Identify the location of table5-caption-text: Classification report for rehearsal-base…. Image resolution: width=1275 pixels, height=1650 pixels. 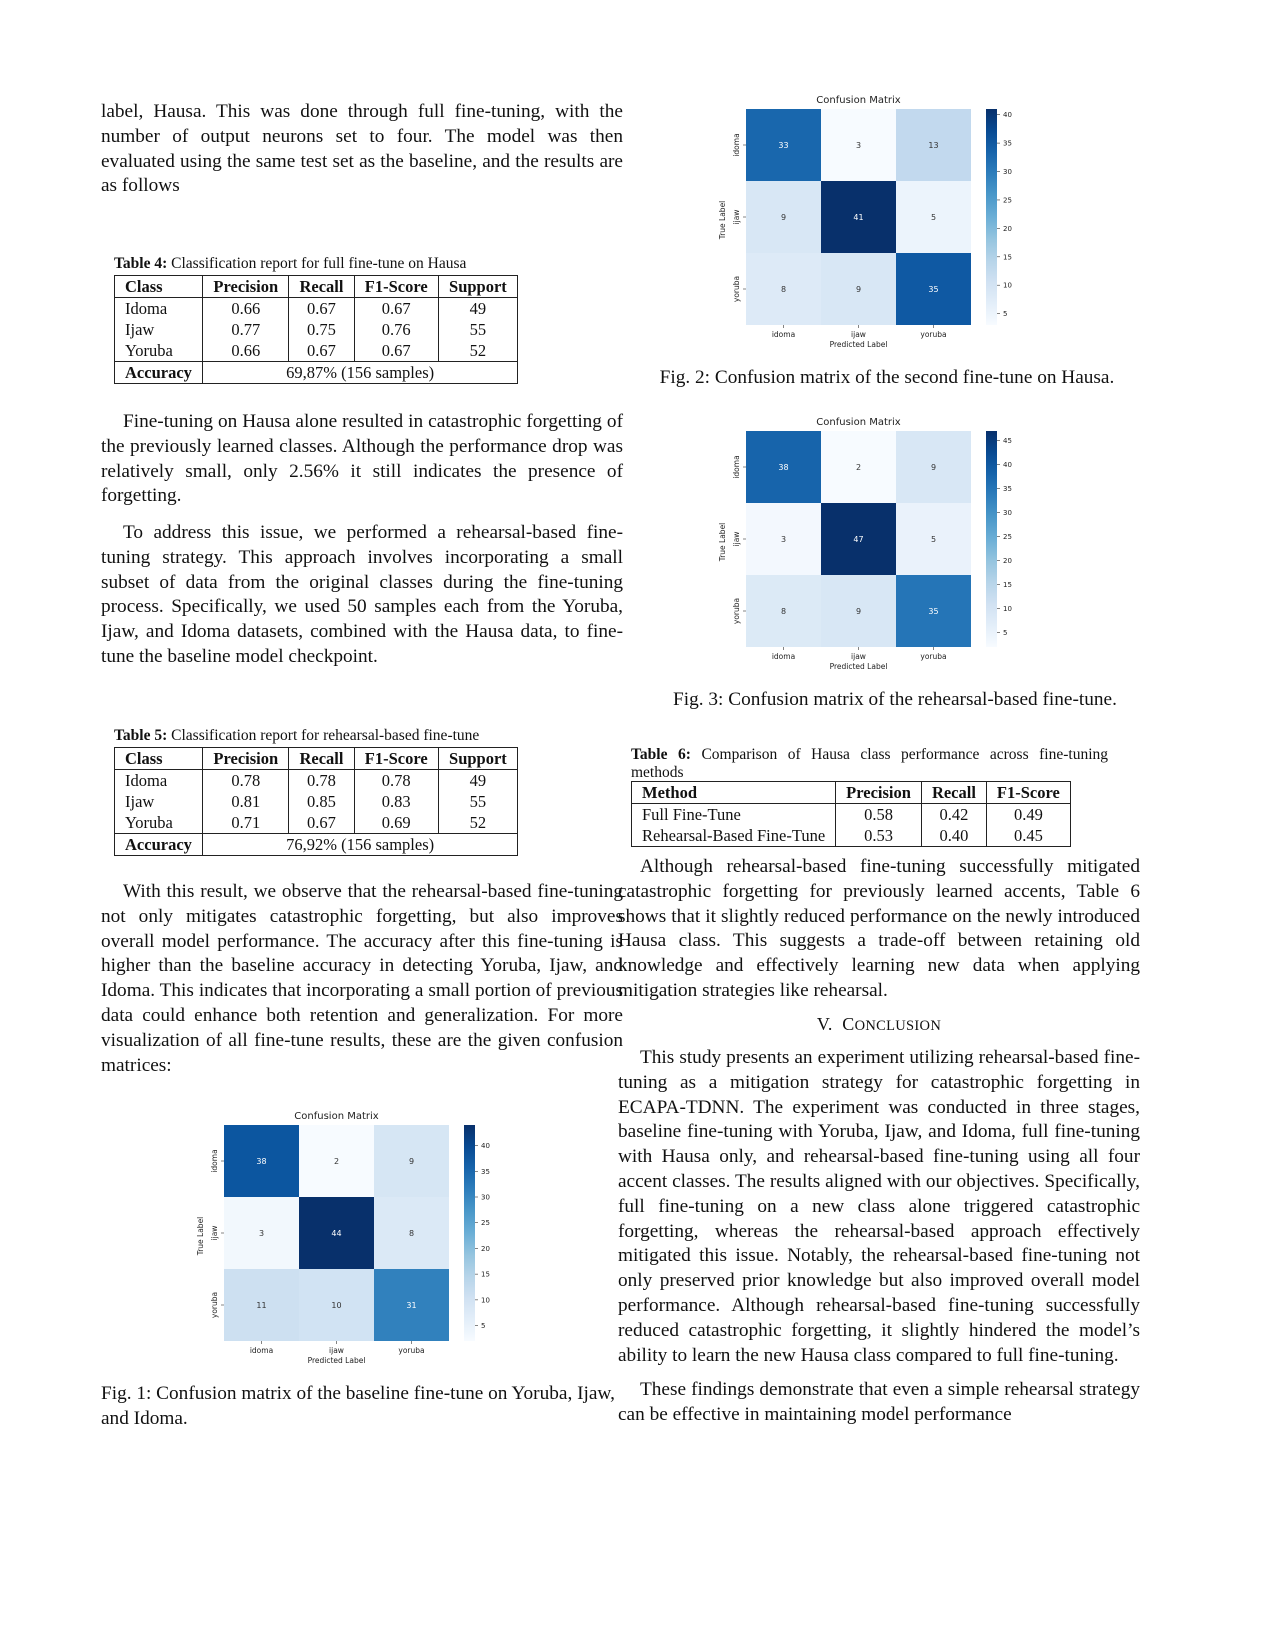
(325, 735).